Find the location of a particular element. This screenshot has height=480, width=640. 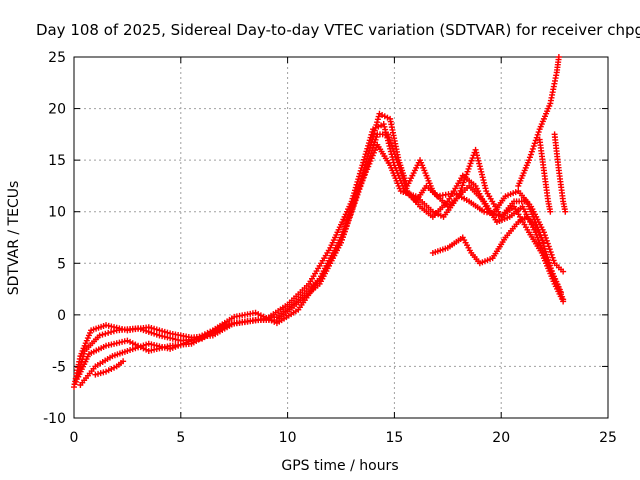

x-tick-label: 0 is located at coordinates (74, 438).